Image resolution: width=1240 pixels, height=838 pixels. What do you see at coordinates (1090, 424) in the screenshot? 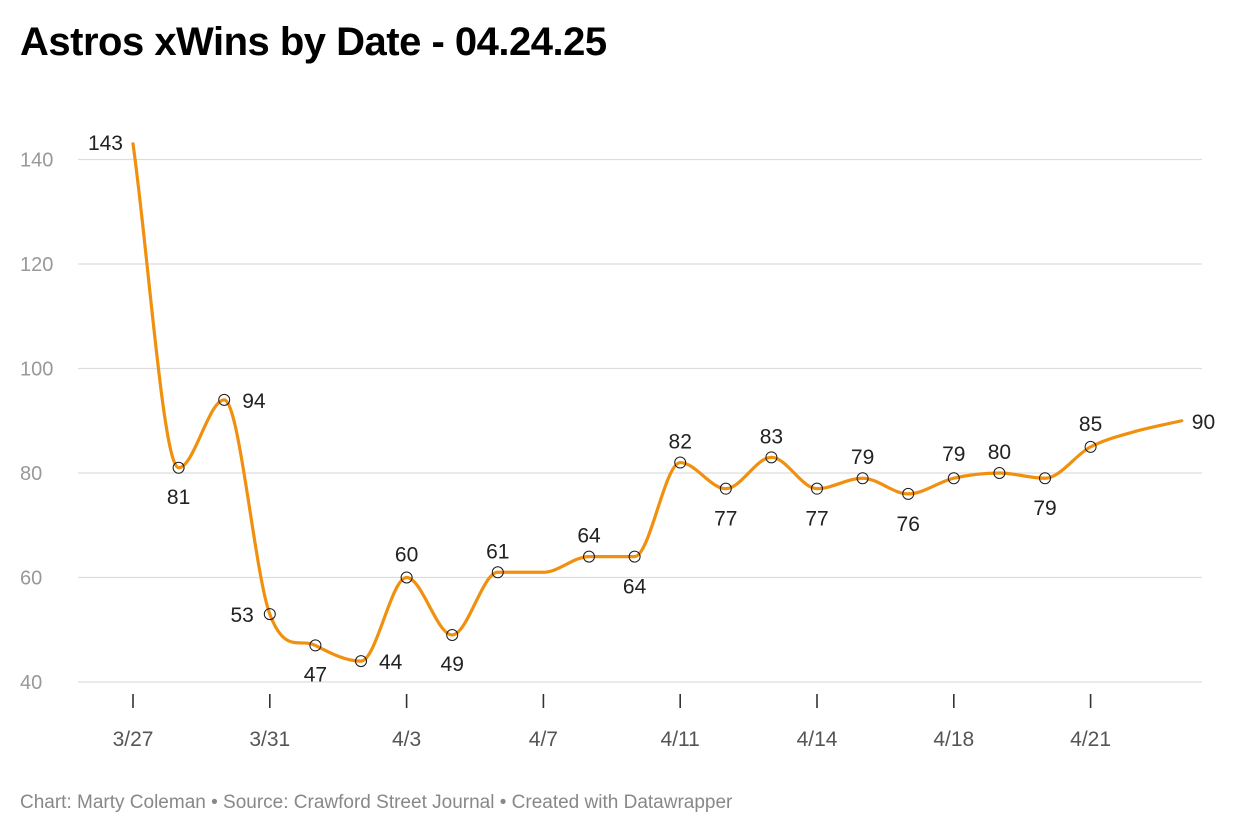
I see `data-label: 85` at bounding box center [1090, 424].